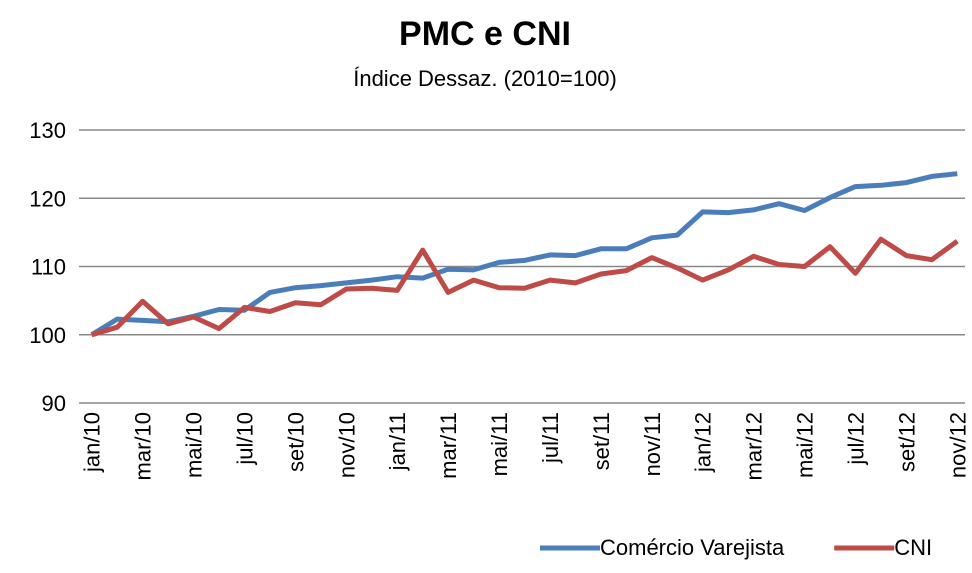  What do you see at coordinates (906, 442) in the screenshot?
I see `x-tick-label: set/12` at bounding box center [906, 442].